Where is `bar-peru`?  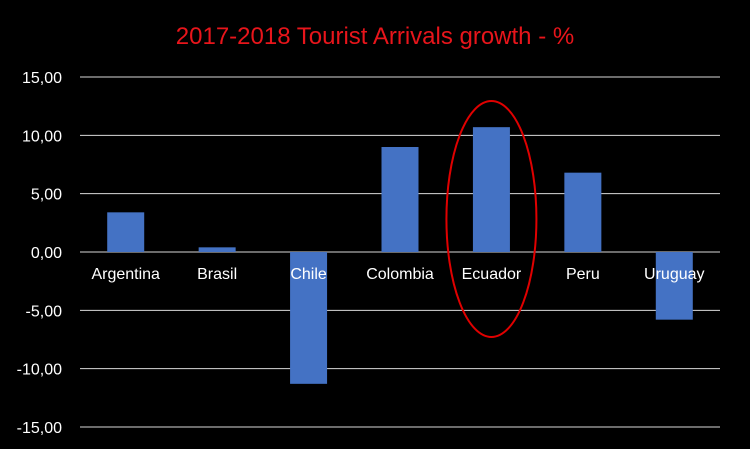 bar-peru is located at coordinates (582, 212).